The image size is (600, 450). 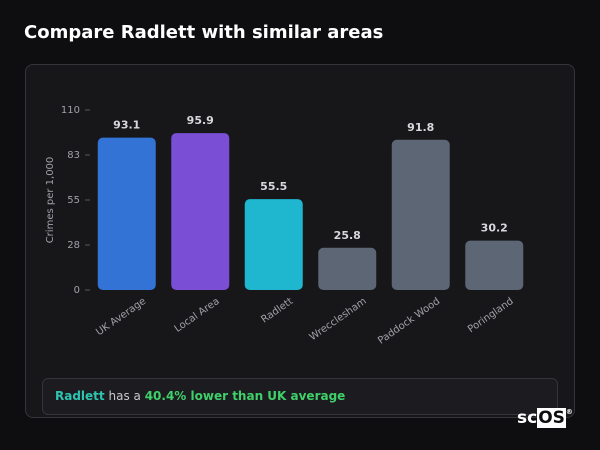 What do you see at coordinates (551, 418) in the screenshot?
I see `logo-boxed: OS` at bounding box center [551, 418].